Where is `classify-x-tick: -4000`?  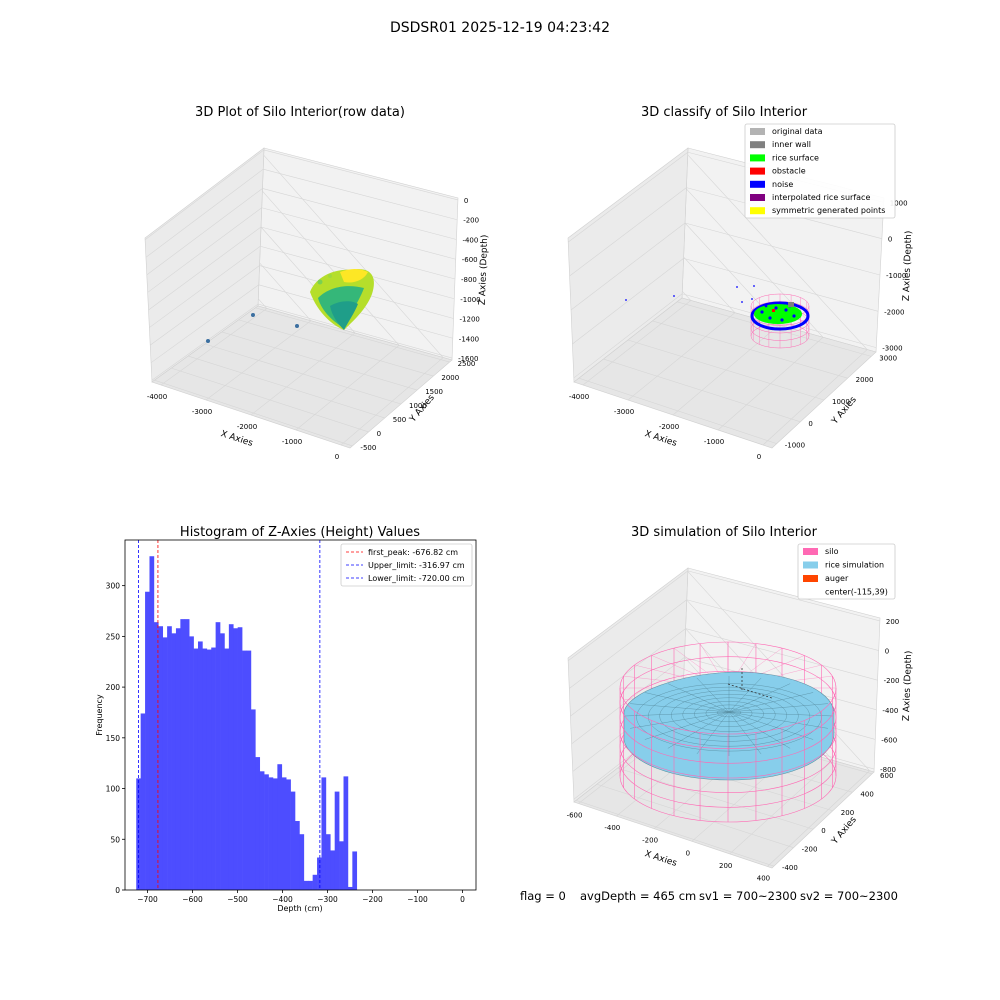 classify-x-tick: -4000 is located at coordinates (579, 397).